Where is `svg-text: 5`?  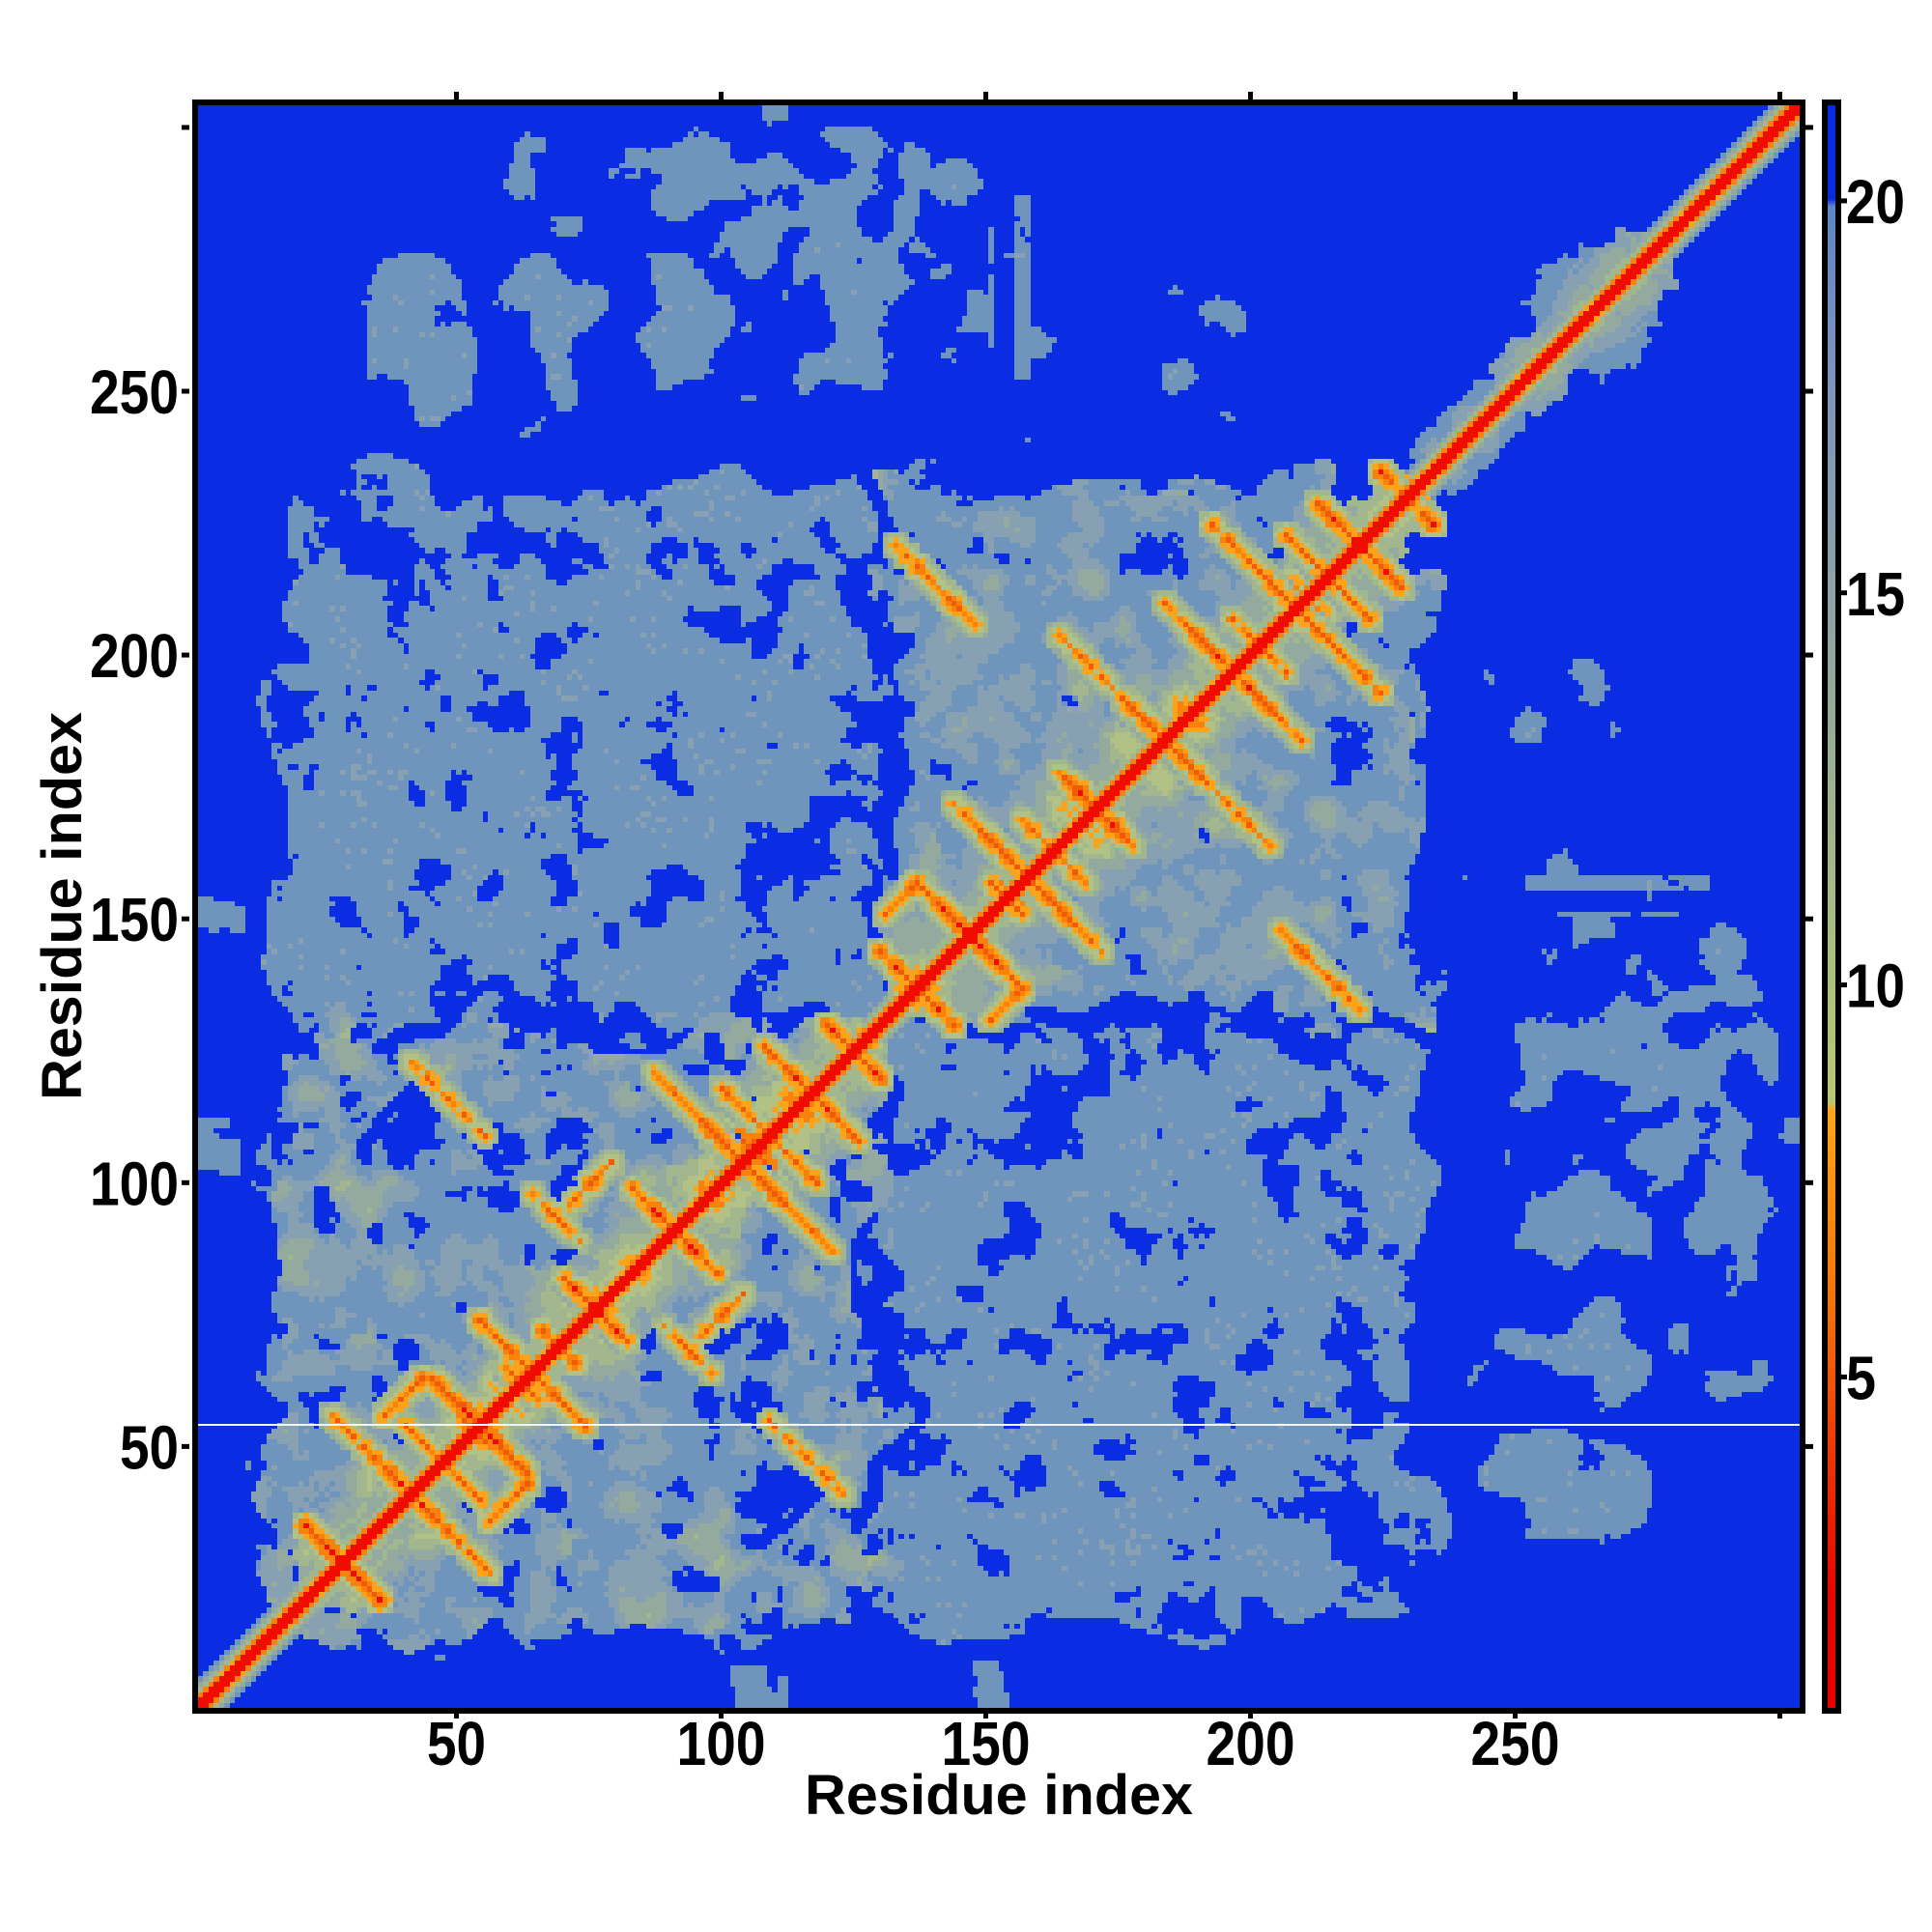
svg-text: 5 is located at coordinates (1861, 1377).